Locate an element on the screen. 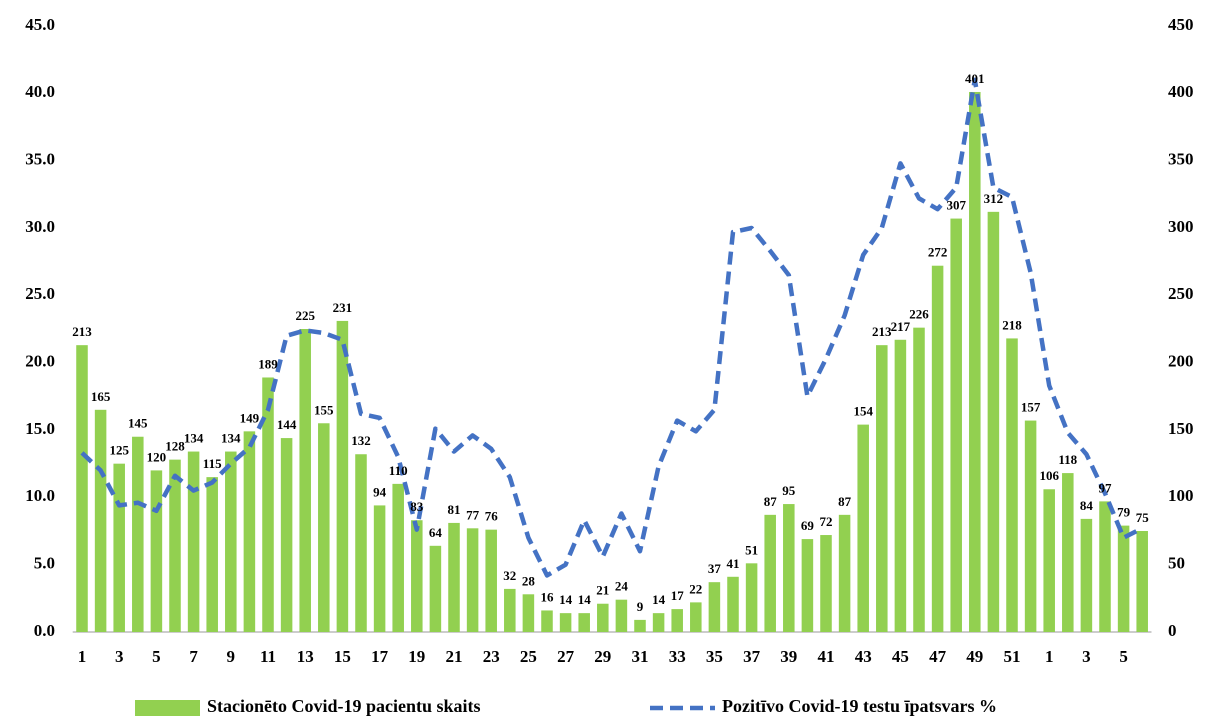  y2-tick-label: 250 is located at coordinates (1181, 293).